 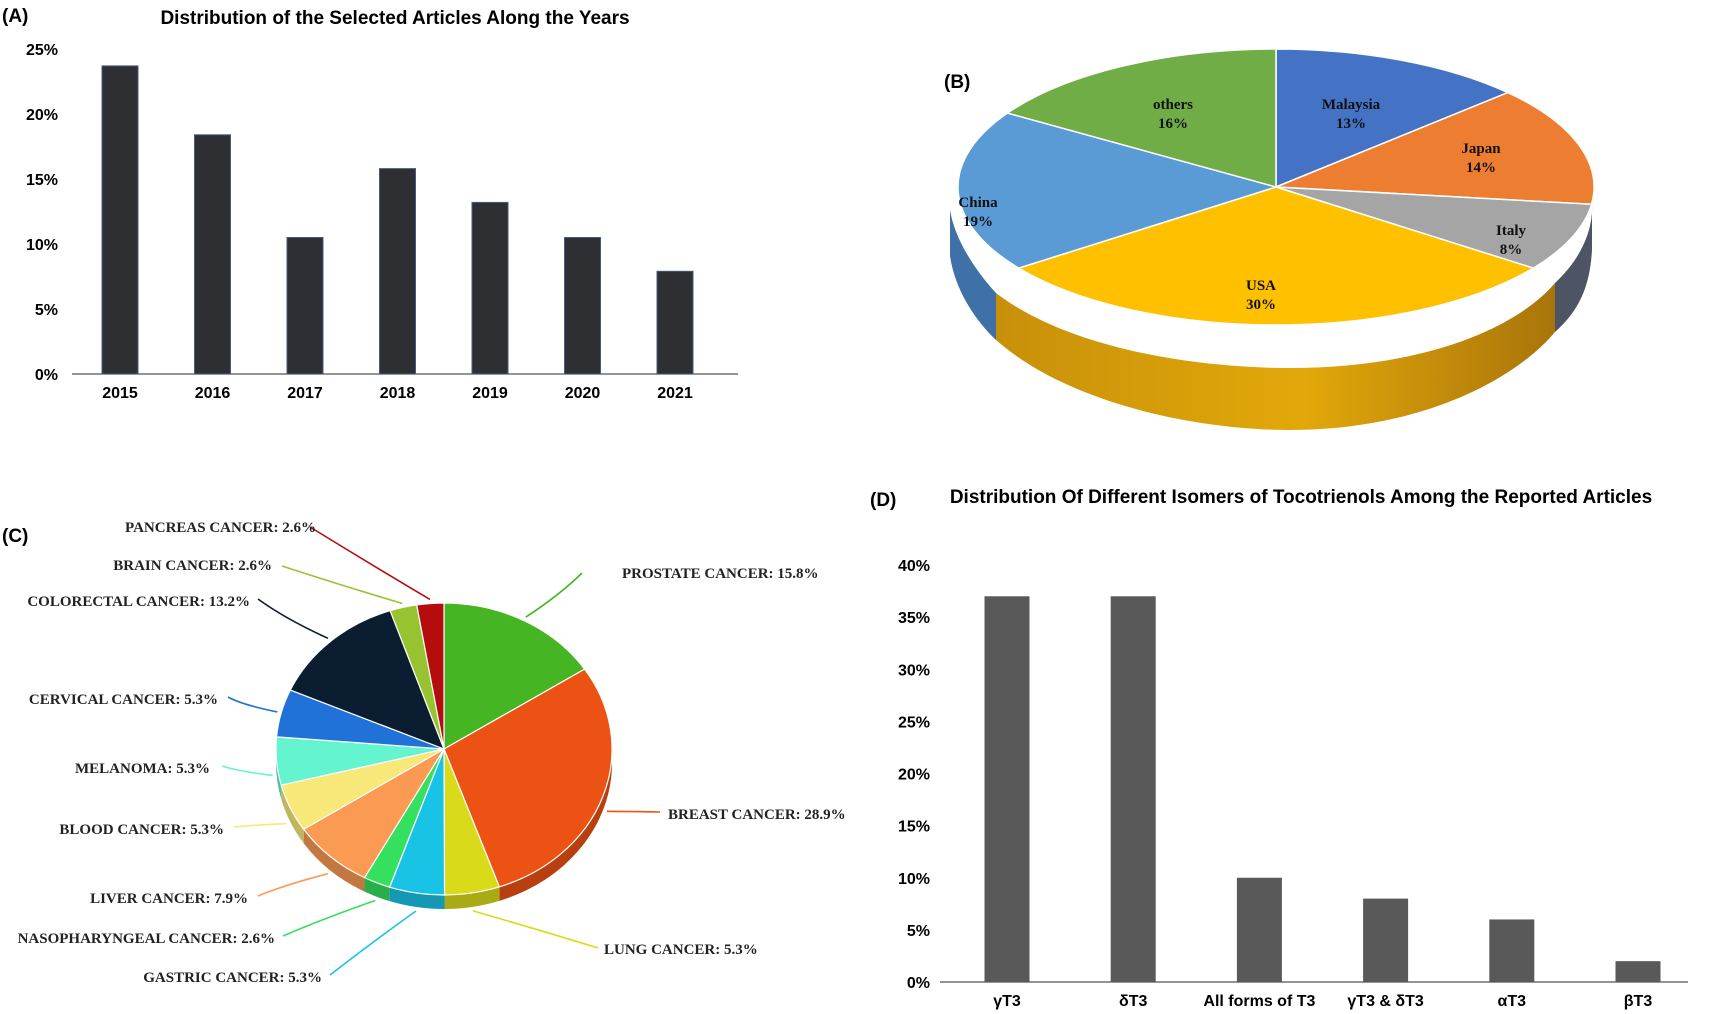 I want to click on bar-γT3 & δT3, so click(x=1386, y=940).